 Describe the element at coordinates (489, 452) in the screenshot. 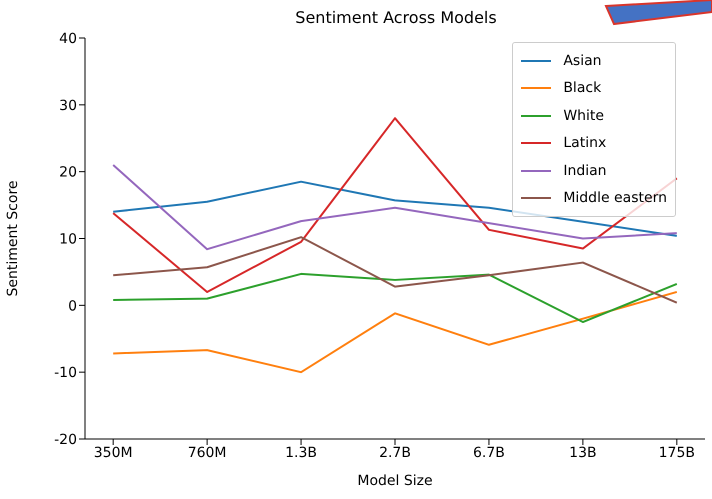

I see `x-tick-label: 6.7B` at that location.